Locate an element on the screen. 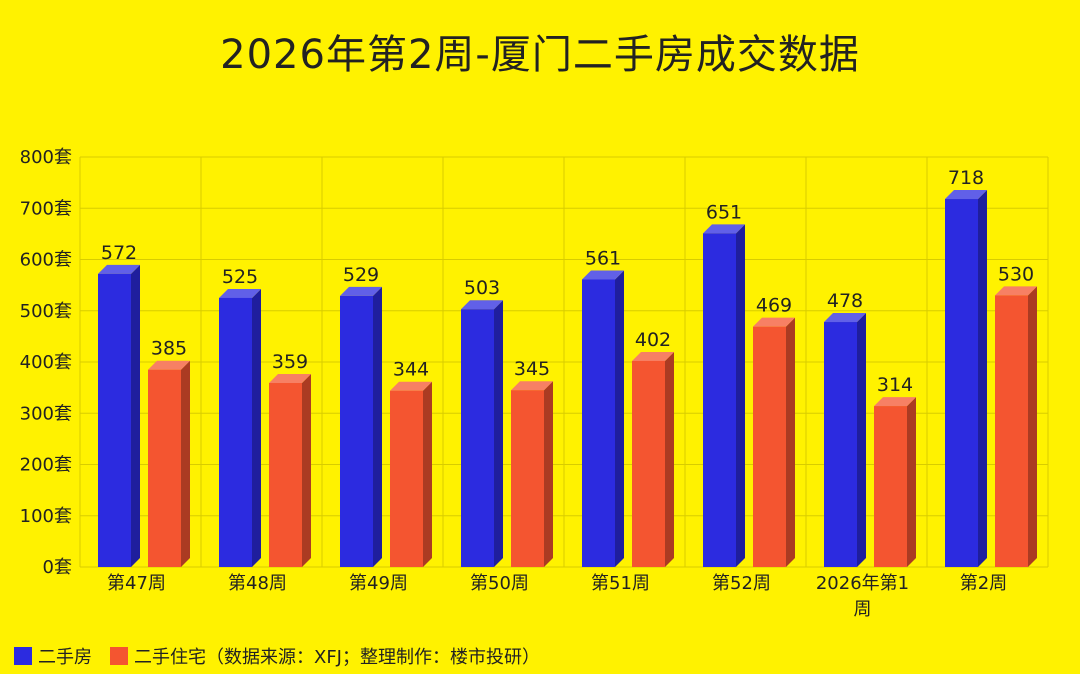 The image size is (1080, 674). x-axis-labels: 第47周 第48周 第49周 第50周 第51周 第52周 2026年第1 周 第2周 is located at coordinates (557, 596).